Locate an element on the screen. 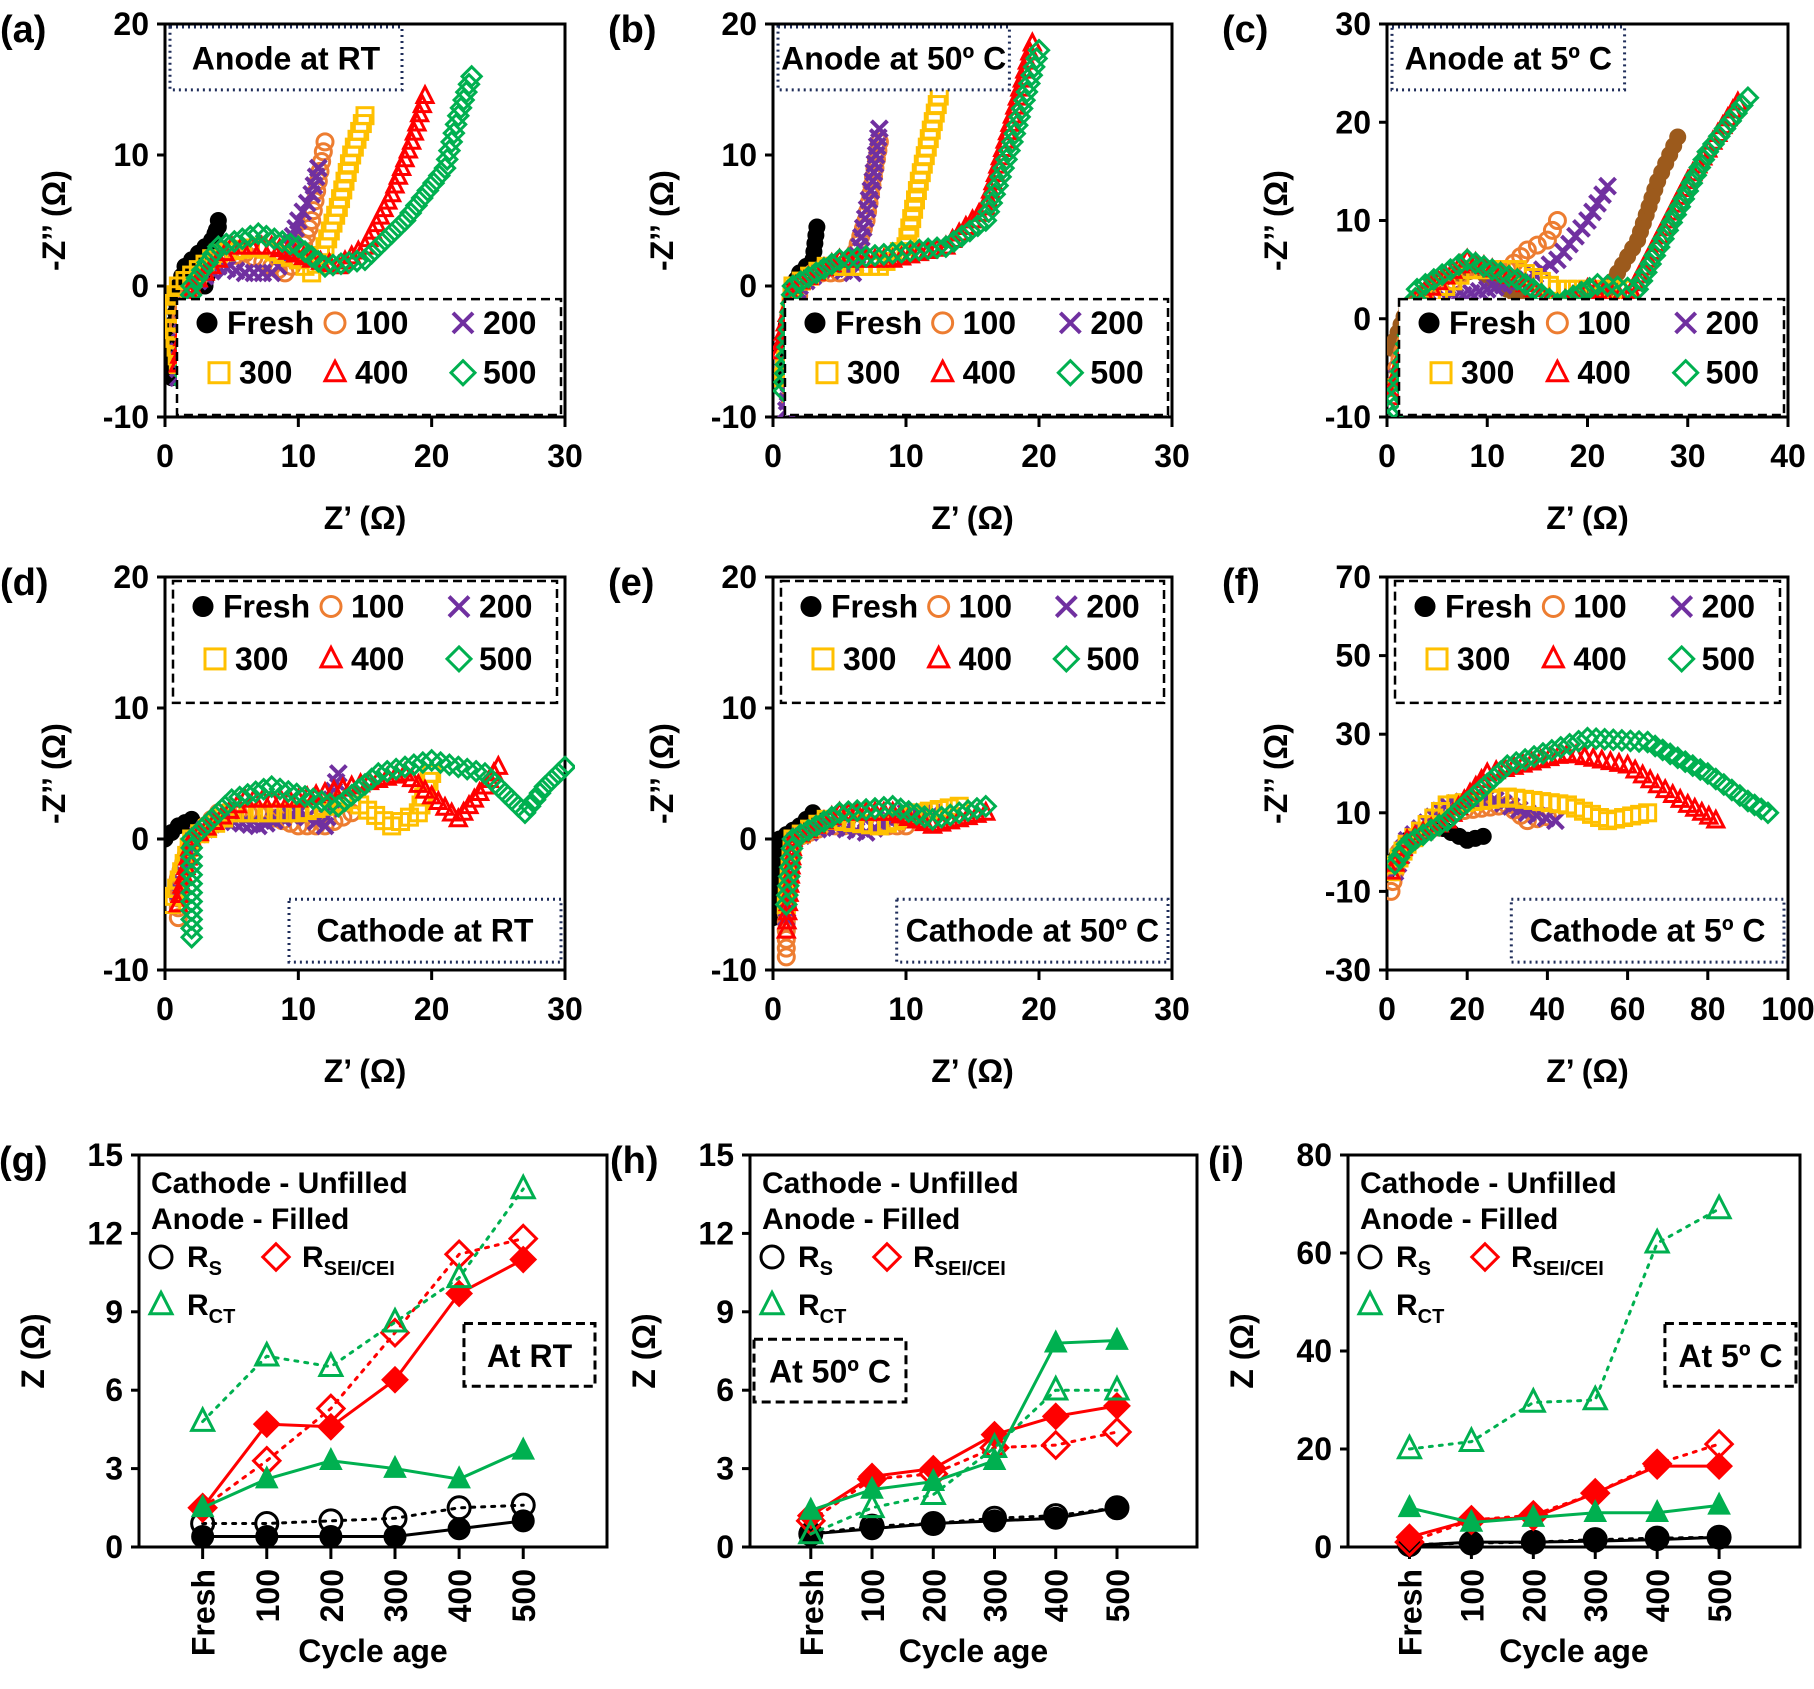  condition-box: At RT is located at coordinates (529, 1355).